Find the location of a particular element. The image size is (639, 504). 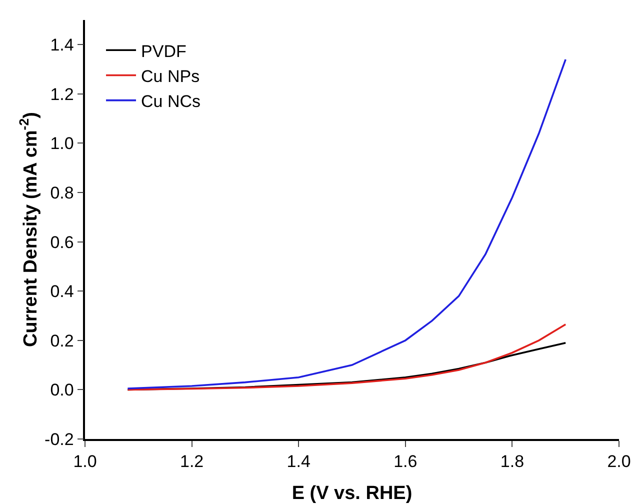

x-axis-title: E (V vs. RHE) is located at coordinates (352, 493).